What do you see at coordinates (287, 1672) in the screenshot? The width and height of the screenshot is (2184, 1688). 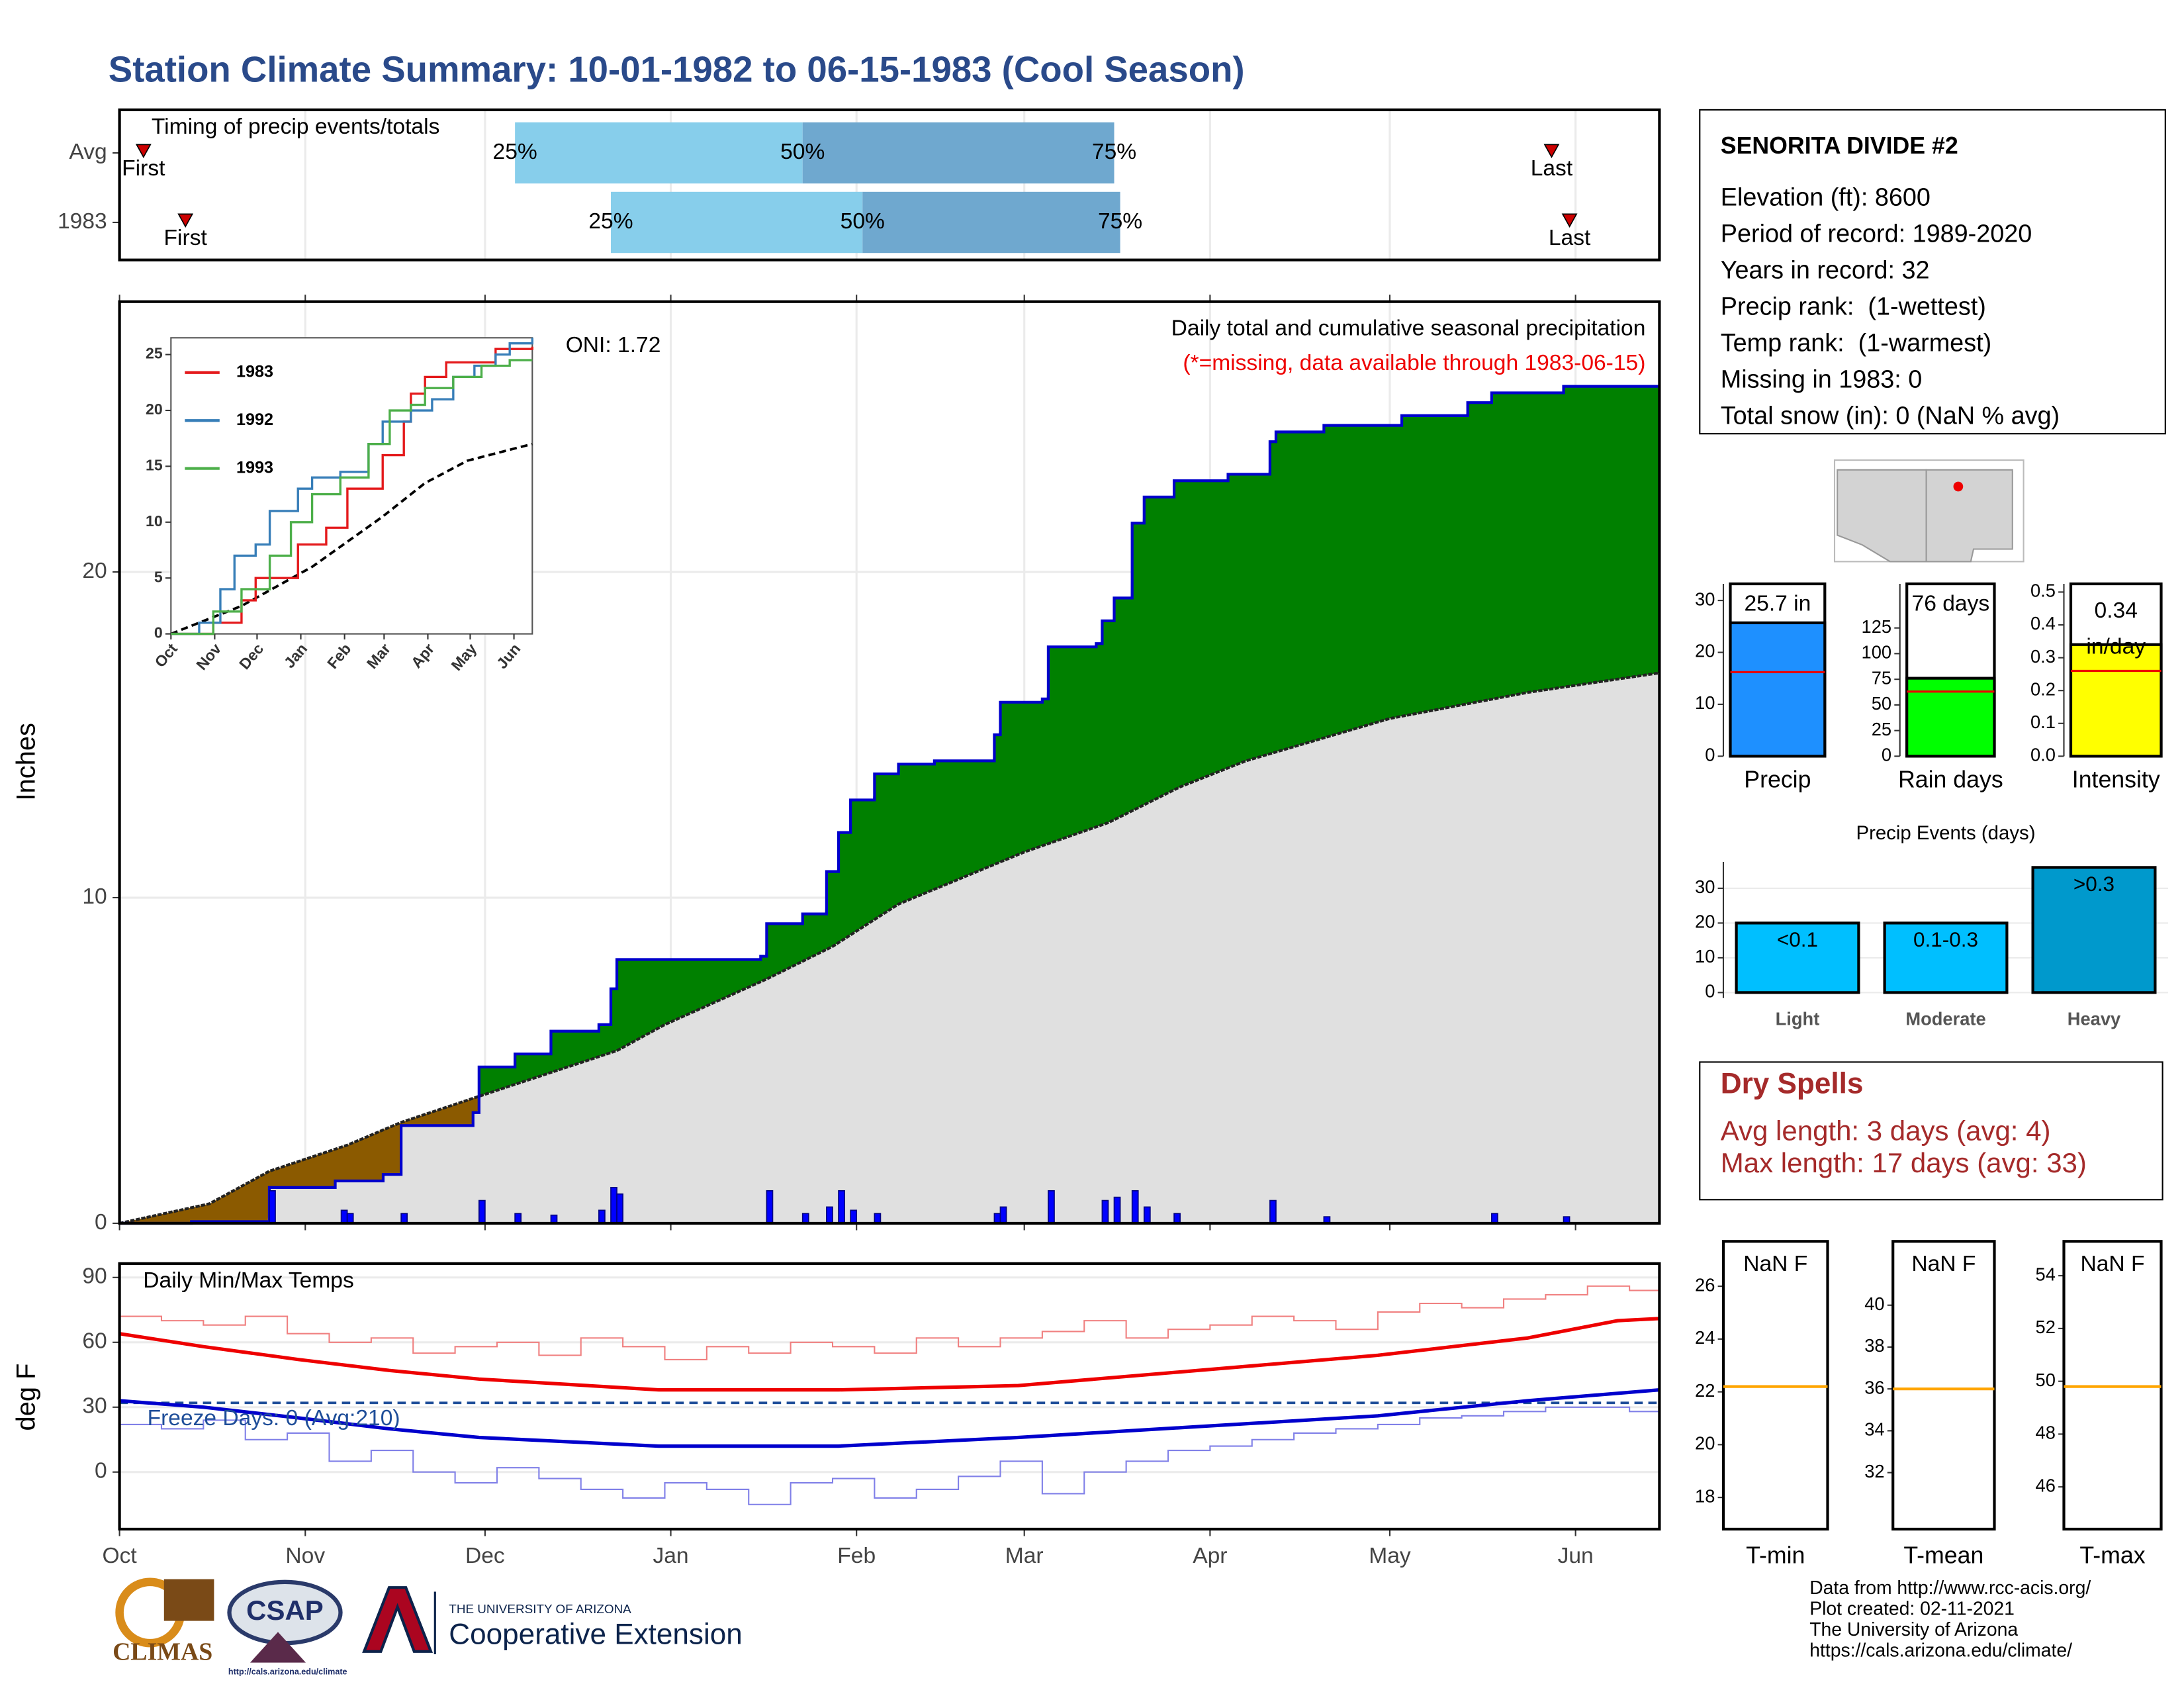 I see `csap-url: http://cals.arizona.edu/climate` at bounding box center [287, 1672].